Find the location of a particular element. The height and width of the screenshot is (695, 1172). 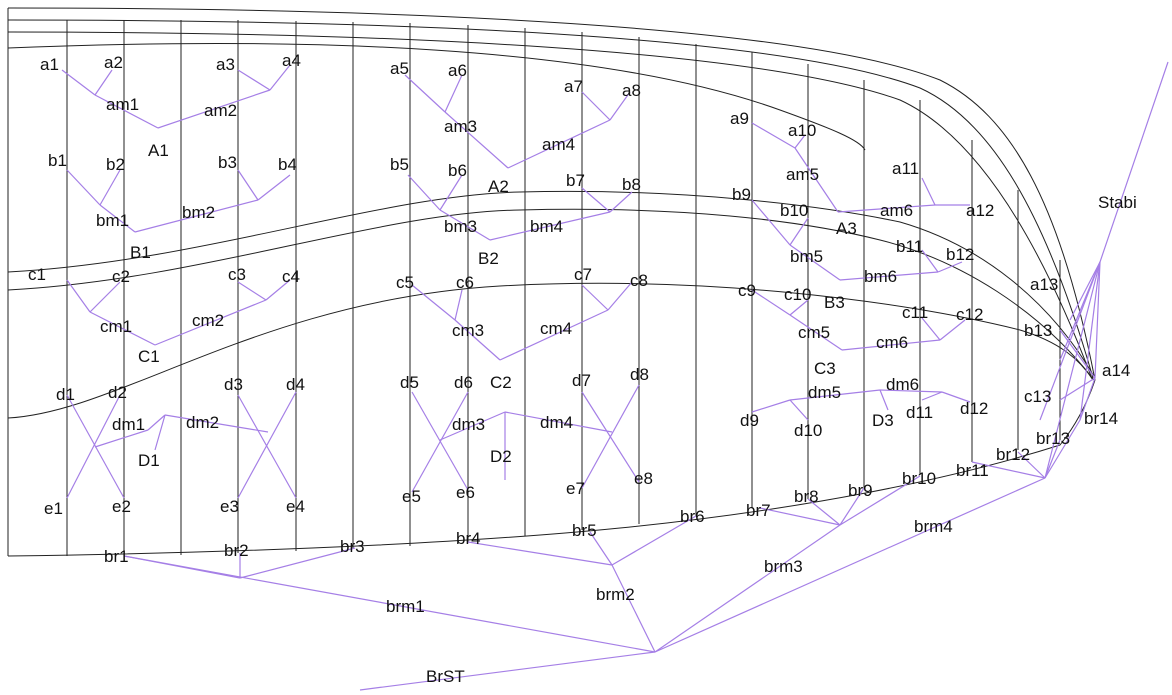

tree-a2-am1 is located at coordinates (103, 82).